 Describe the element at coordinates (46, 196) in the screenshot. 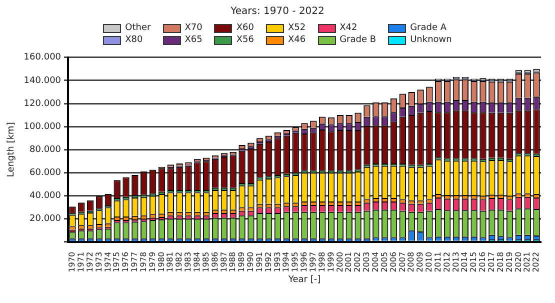

I see `y-tick-label: 40.000` at that location.